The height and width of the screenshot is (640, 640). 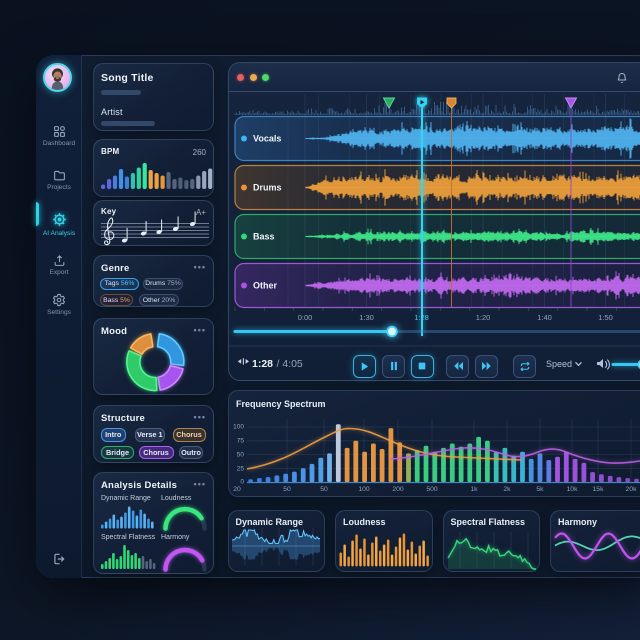 I want to click on svg-text: Other, so click(x=265, y=286).